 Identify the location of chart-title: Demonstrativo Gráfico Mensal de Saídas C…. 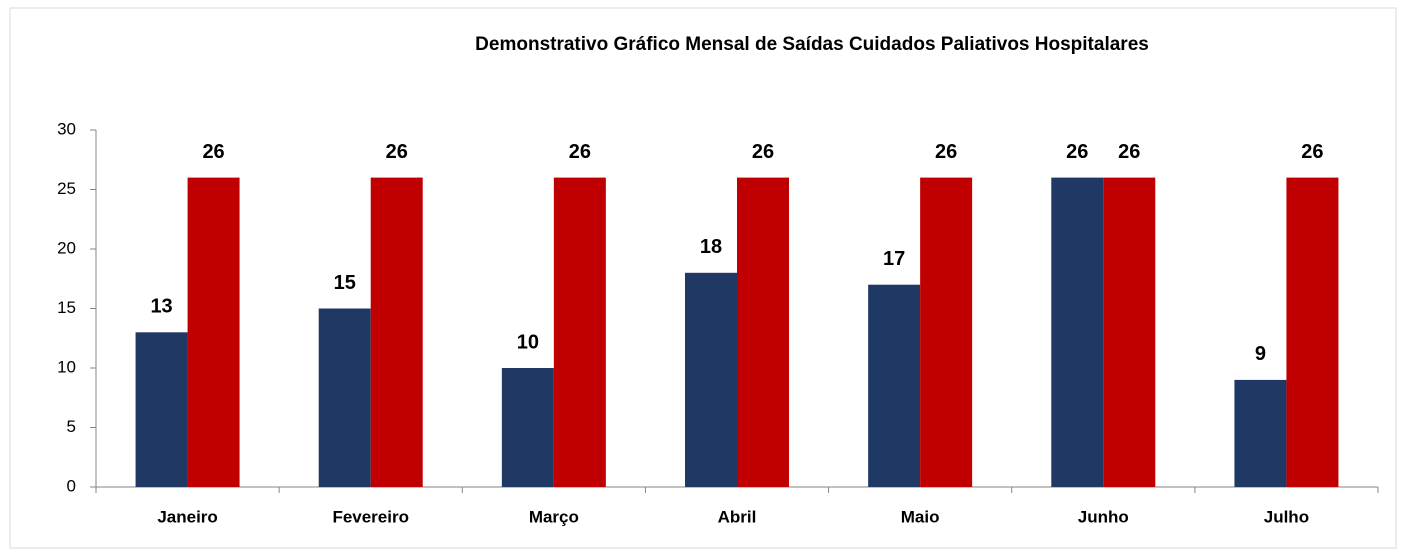
(812, 44).